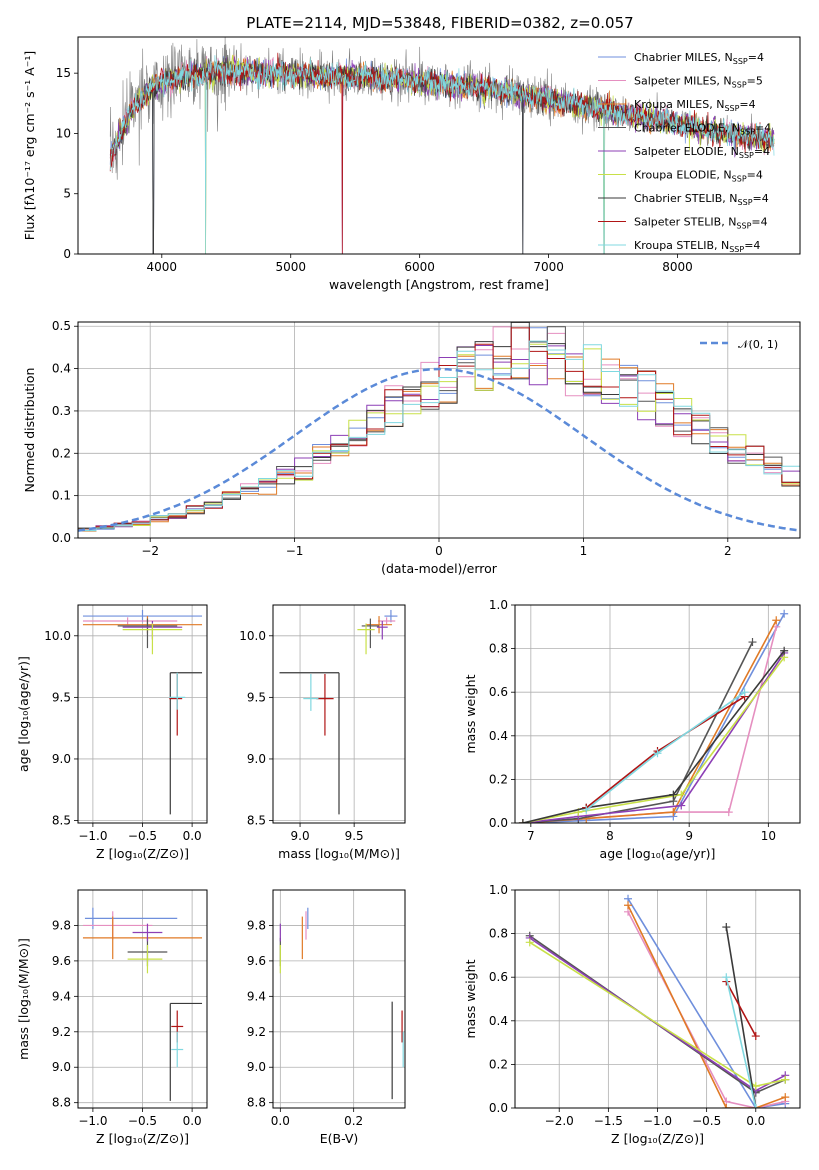 The width and height of the screenshot is (819, 1170). I want to click on model-spectrum-line, so click(442, 154).